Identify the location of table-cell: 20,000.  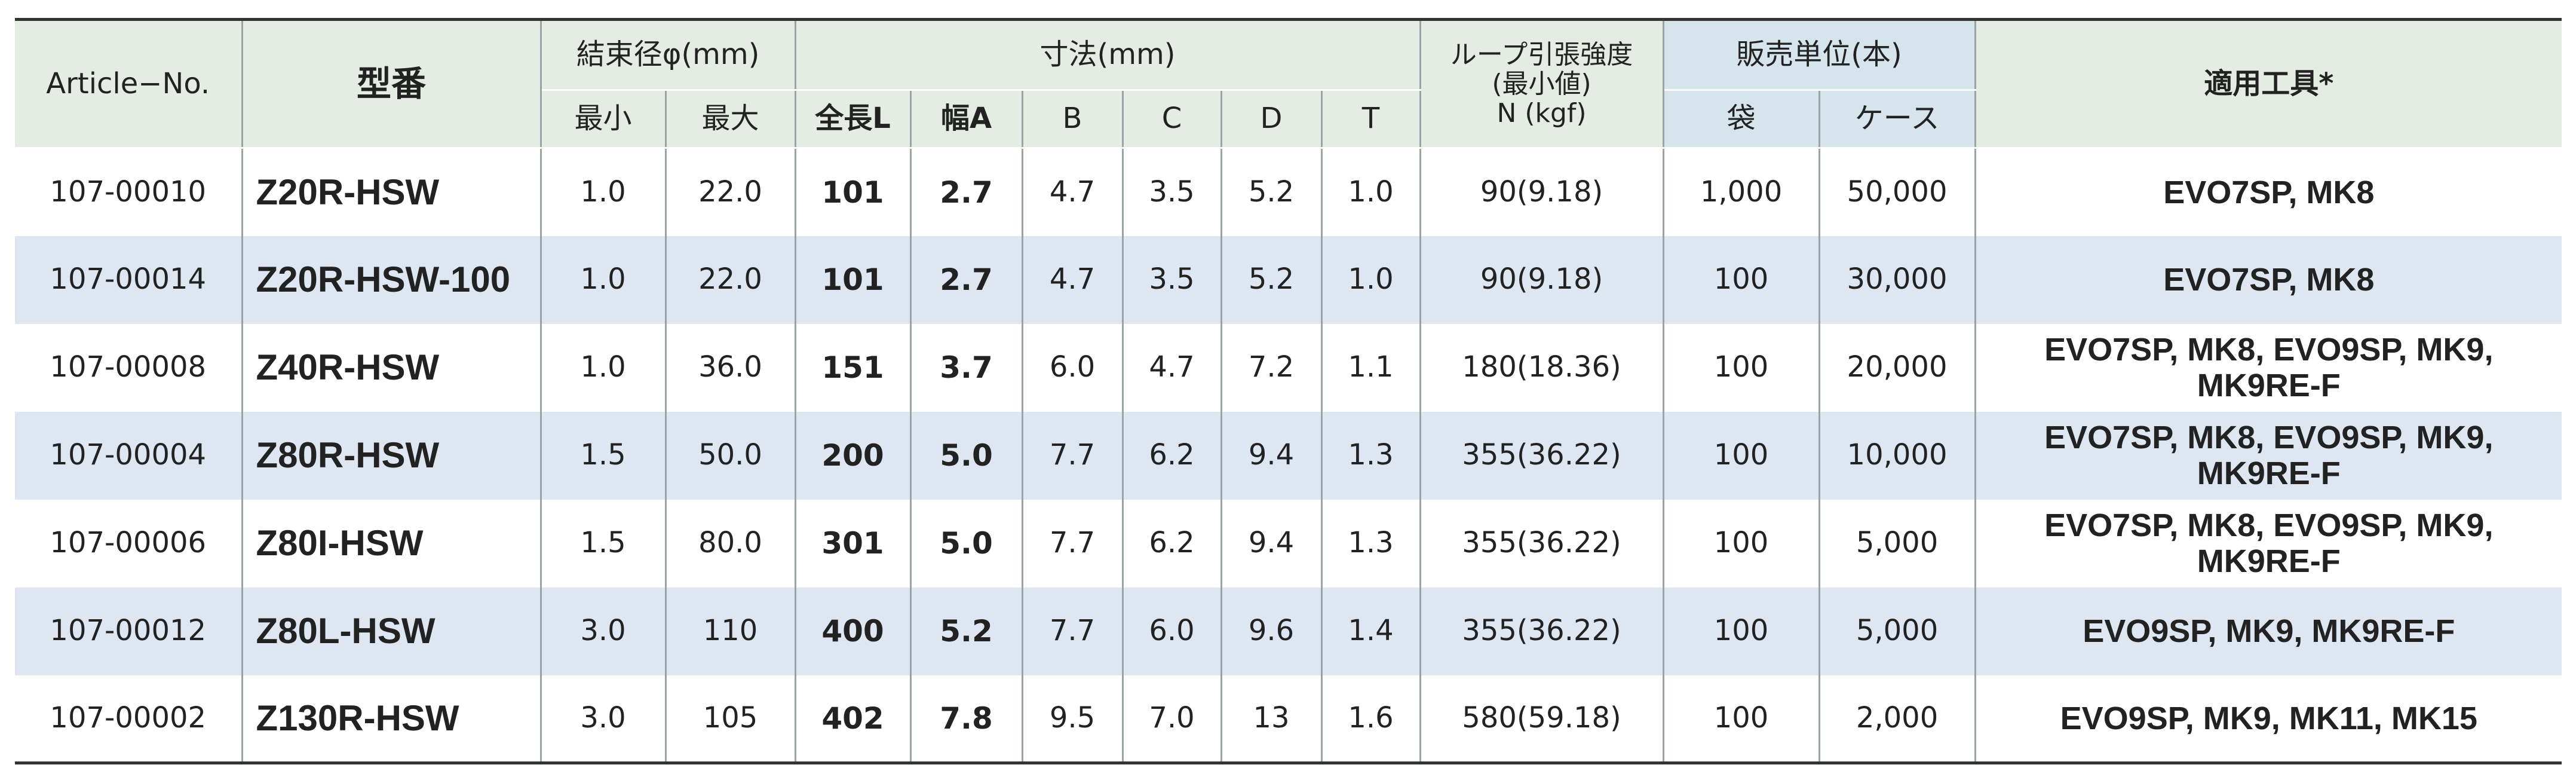
(1897, 367).